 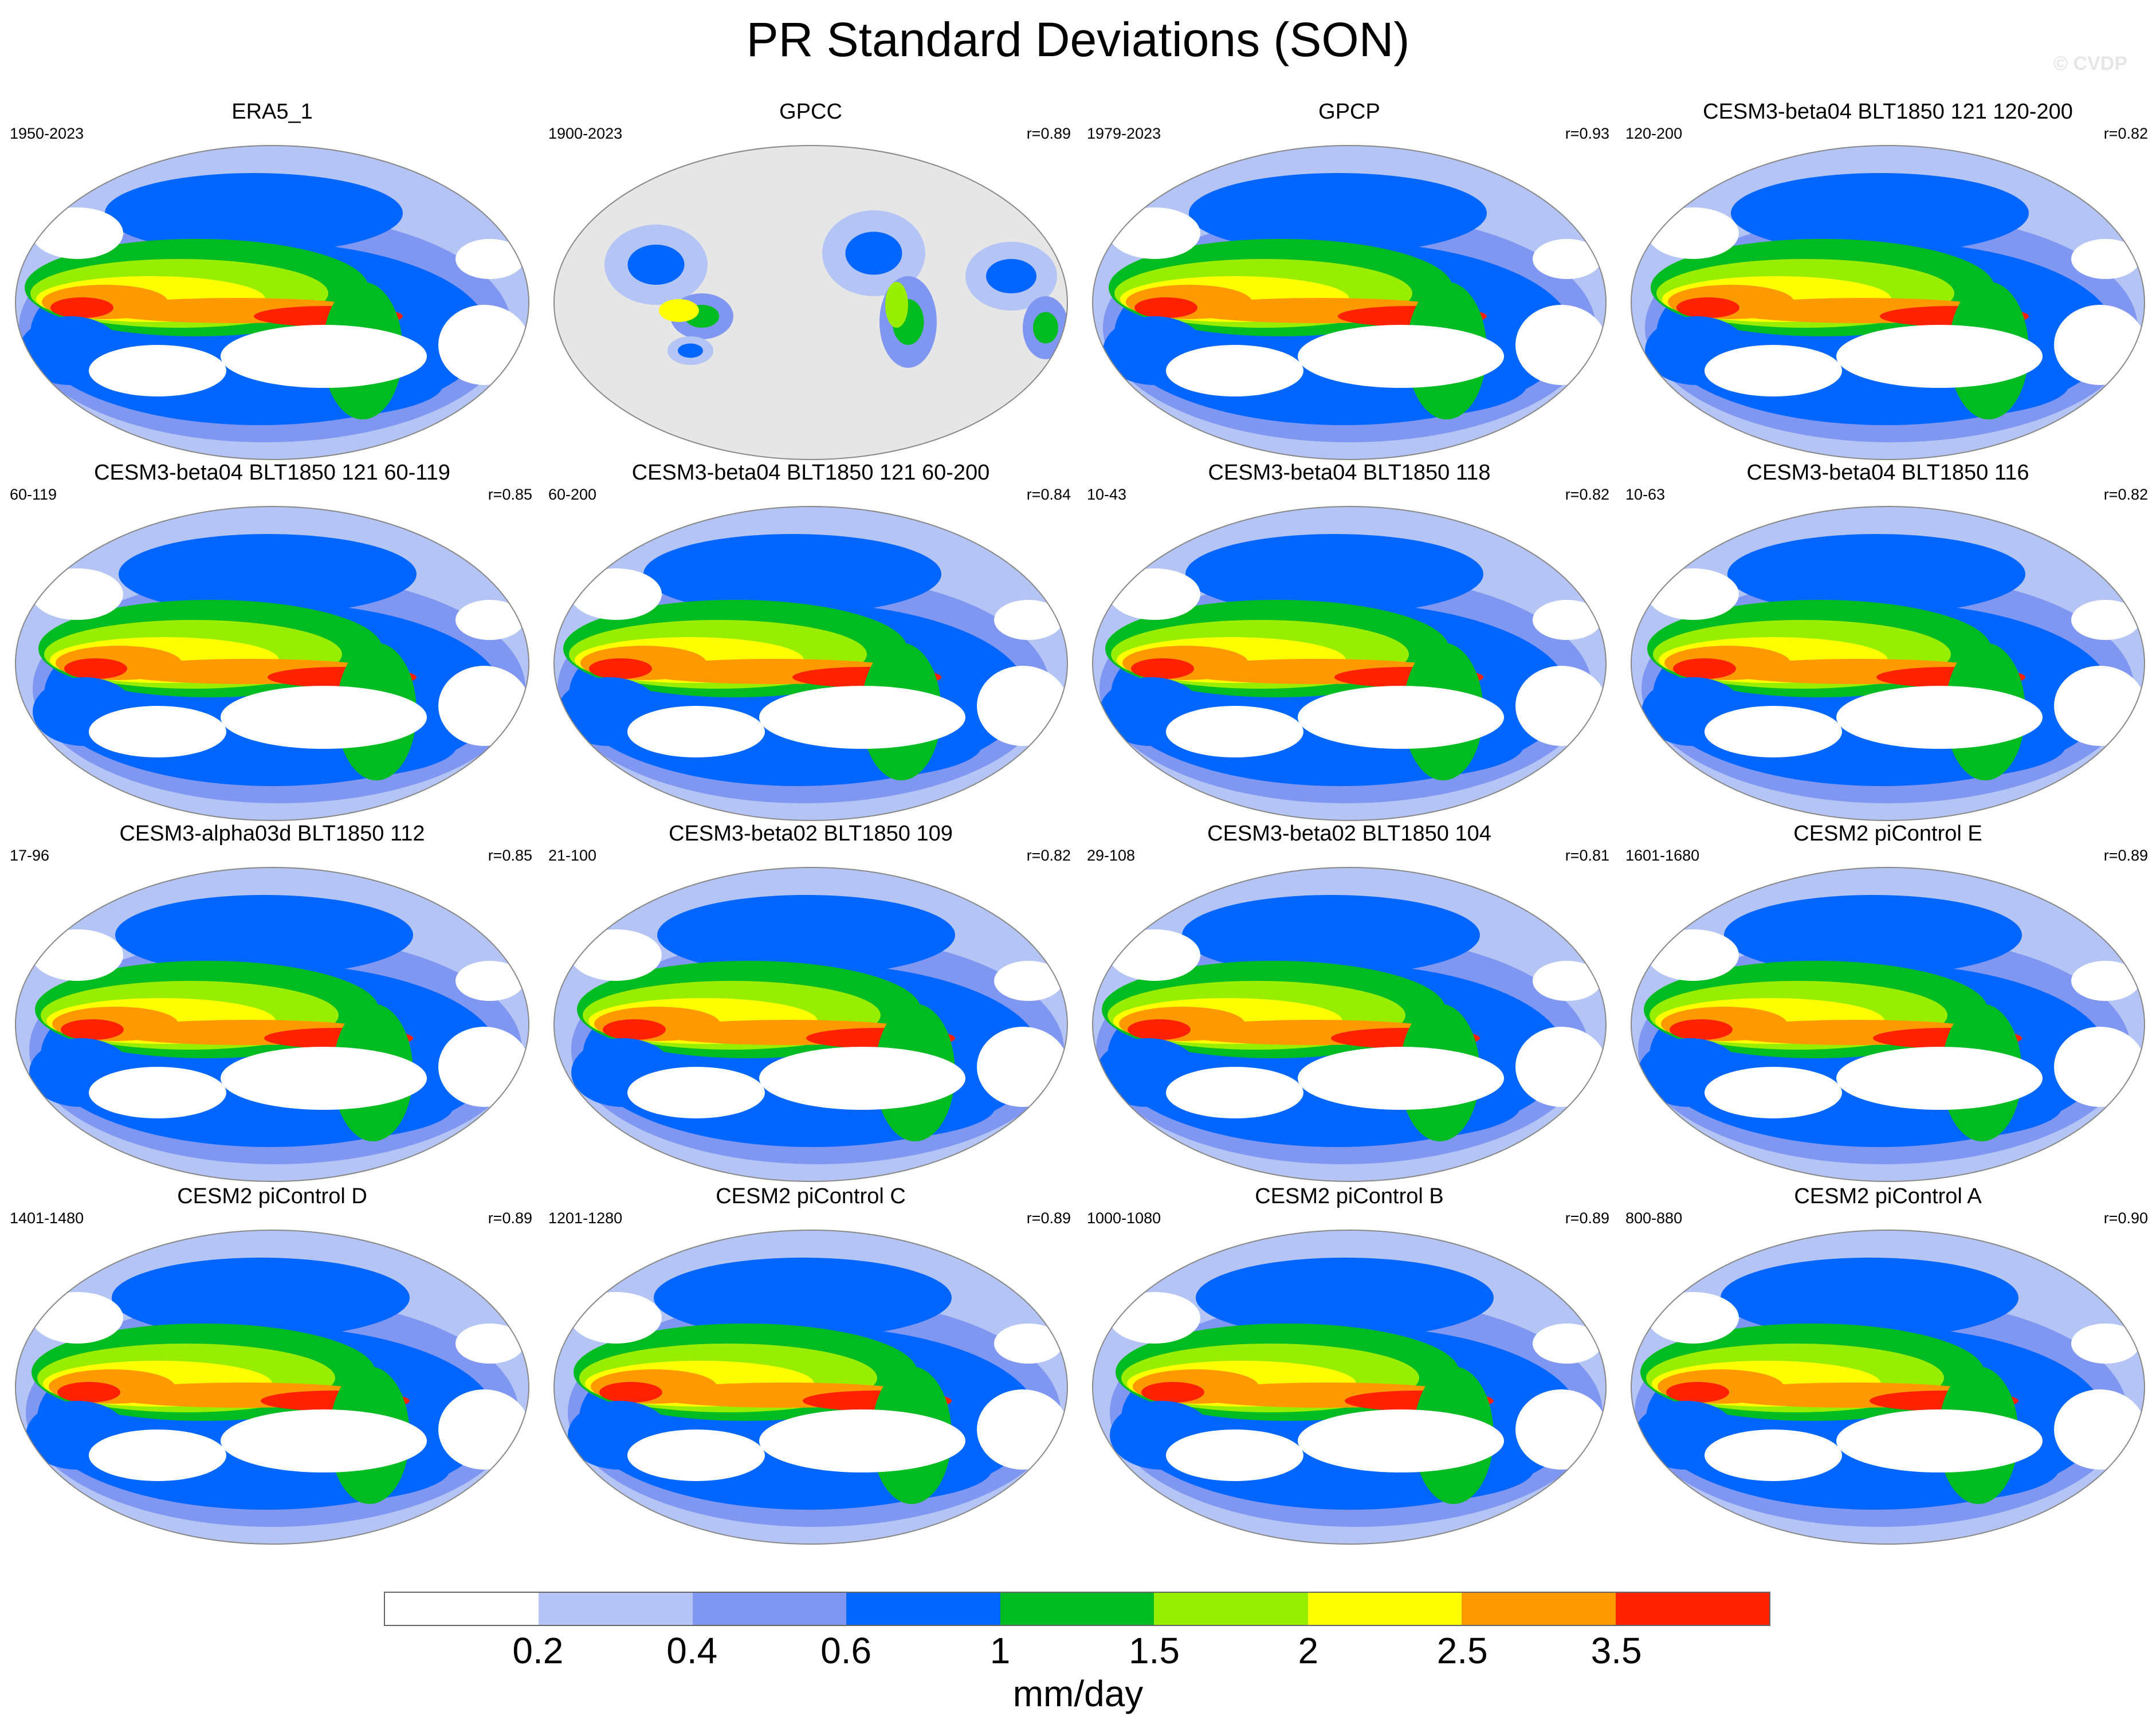 I want to click on colorbar-label: 3.5, so click(x=1616, y=1651).